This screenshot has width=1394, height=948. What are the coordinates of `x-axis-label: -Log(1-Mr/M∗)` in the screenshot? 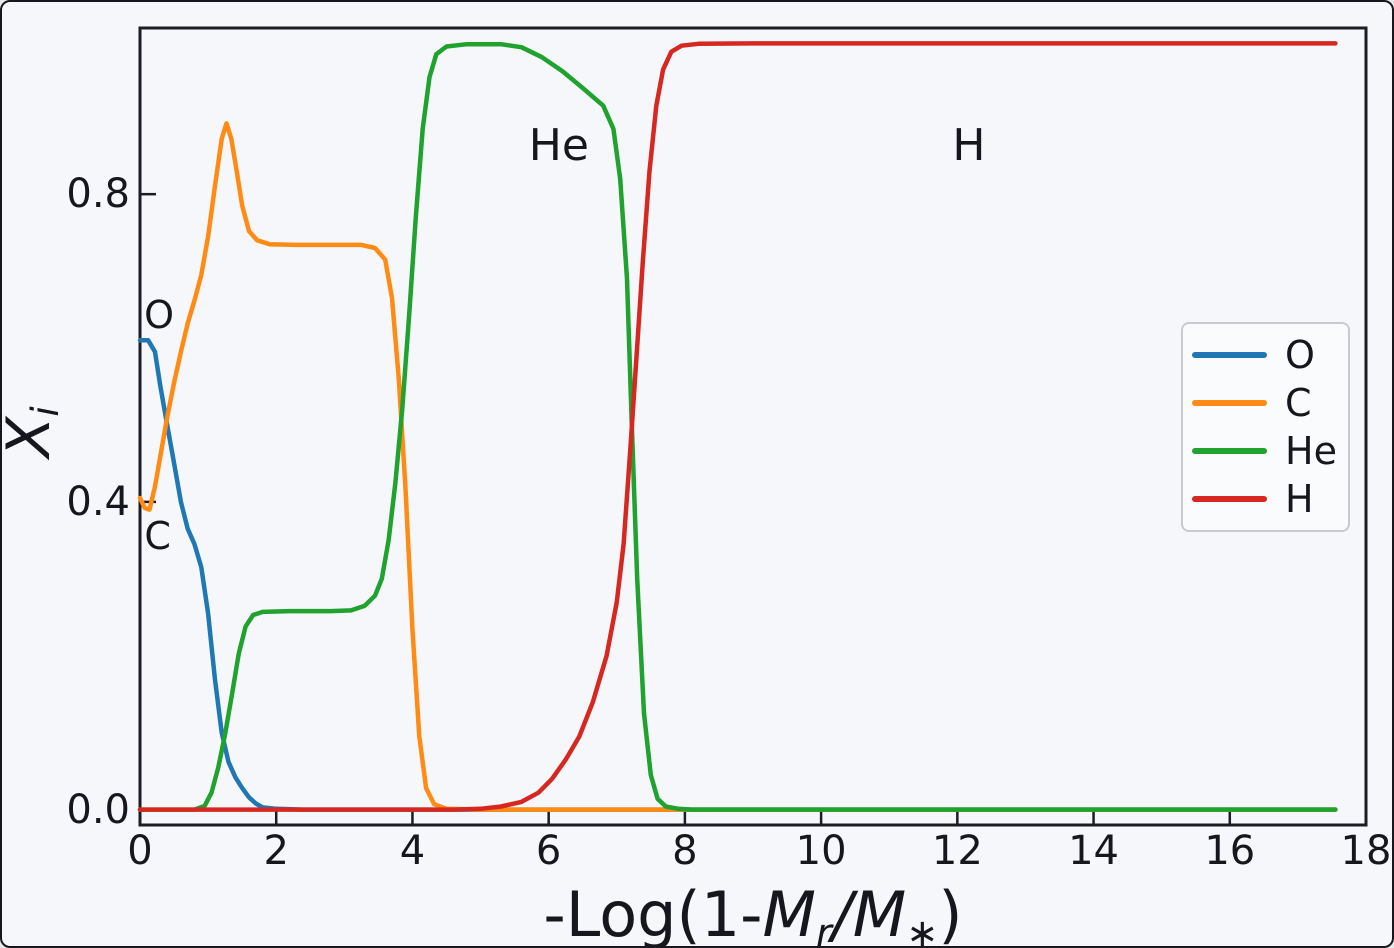 It's located at (752, 916).